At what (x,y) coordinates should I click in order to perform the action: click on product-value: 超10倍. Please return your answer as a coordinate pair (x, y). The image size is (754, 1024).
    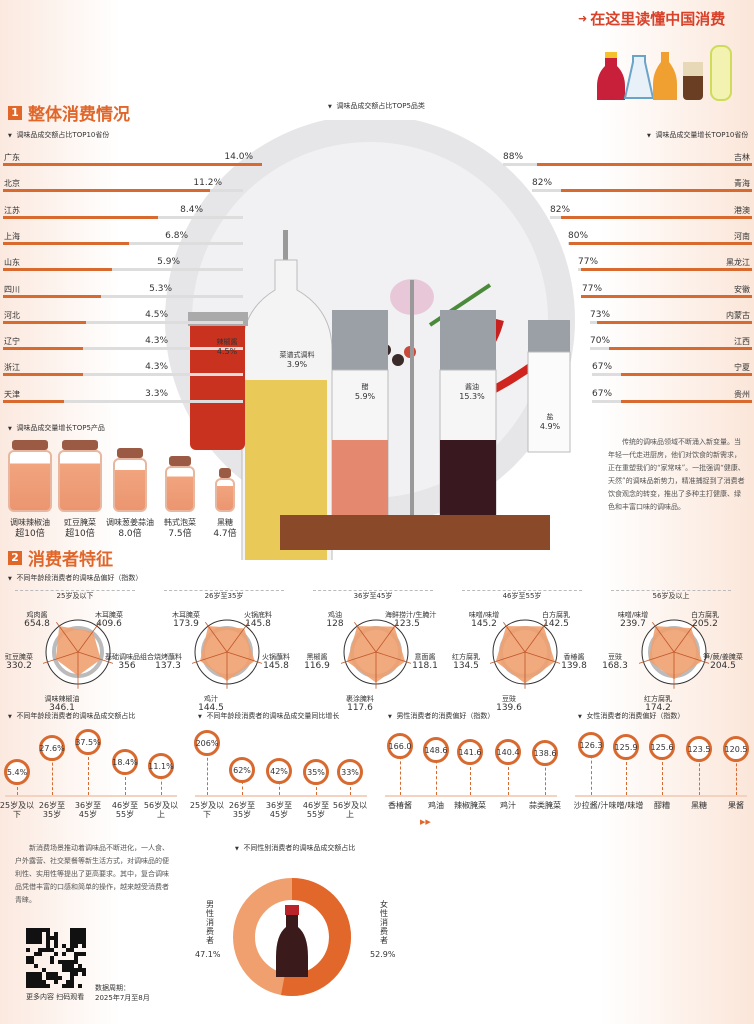
    Looking at the image, I should click on (30, 534).